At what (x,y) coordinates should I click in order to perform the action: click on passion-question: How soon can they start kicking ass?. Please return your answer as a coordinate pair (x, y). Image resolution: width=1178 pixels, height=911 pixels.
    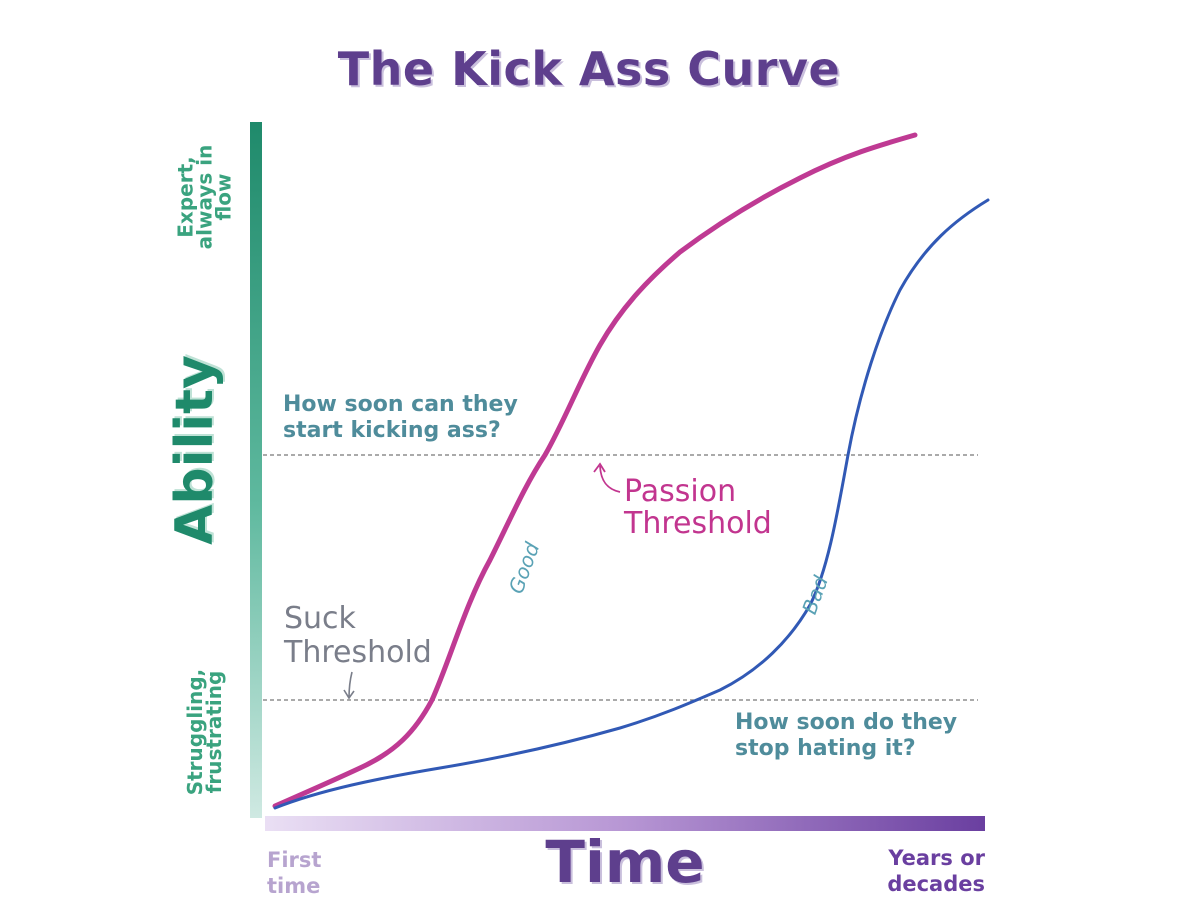
    Looking at the image, I should click on (400, 418).